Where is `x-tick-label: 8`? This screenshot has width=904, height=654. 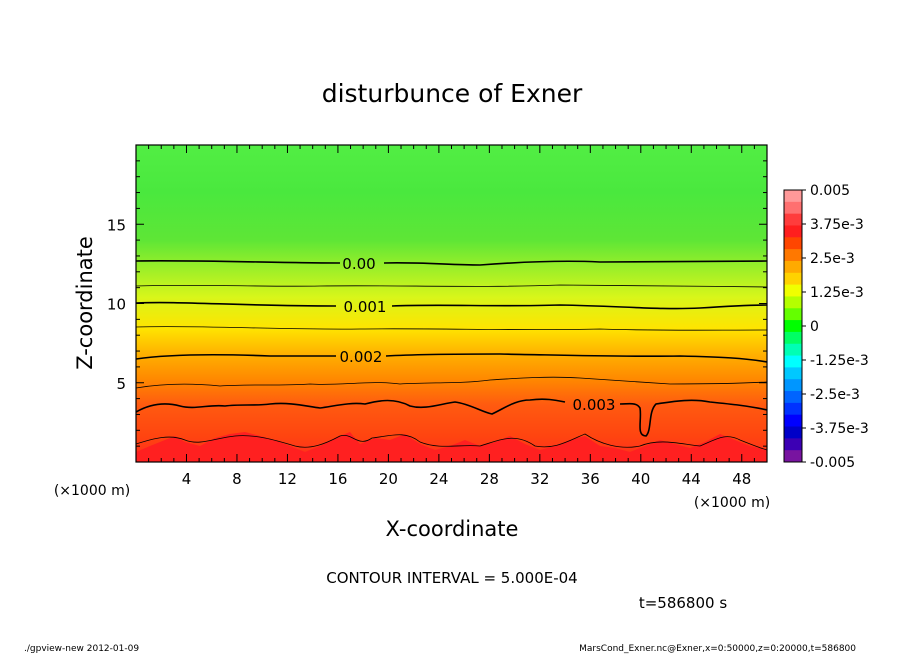
x-tick-label: 8 is located at coordinates (237, 479).